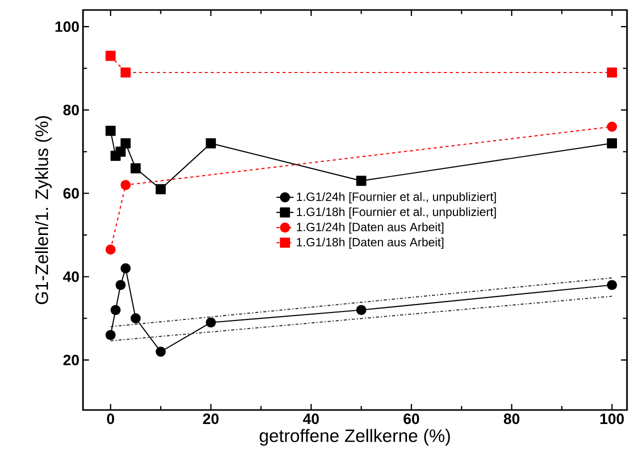 The image size is (632, 462). Describe the element at coordinates (43, 210) in the screenshot. I see `y-axis-title: G1-Zellen/1. Zyklus (%)` at that location.